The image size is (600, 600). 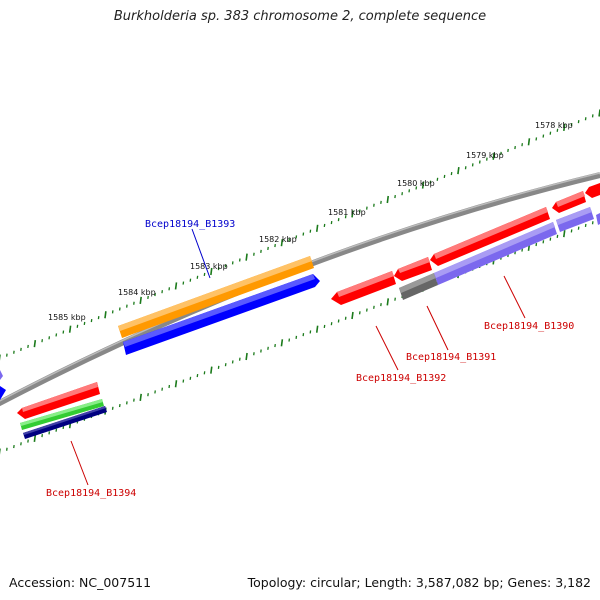 What do you see at coordinates (190, 224) in the screenshot?
I see `gene-label-b1393: Bcep18194_B1393` at bounding box center [190, 224].